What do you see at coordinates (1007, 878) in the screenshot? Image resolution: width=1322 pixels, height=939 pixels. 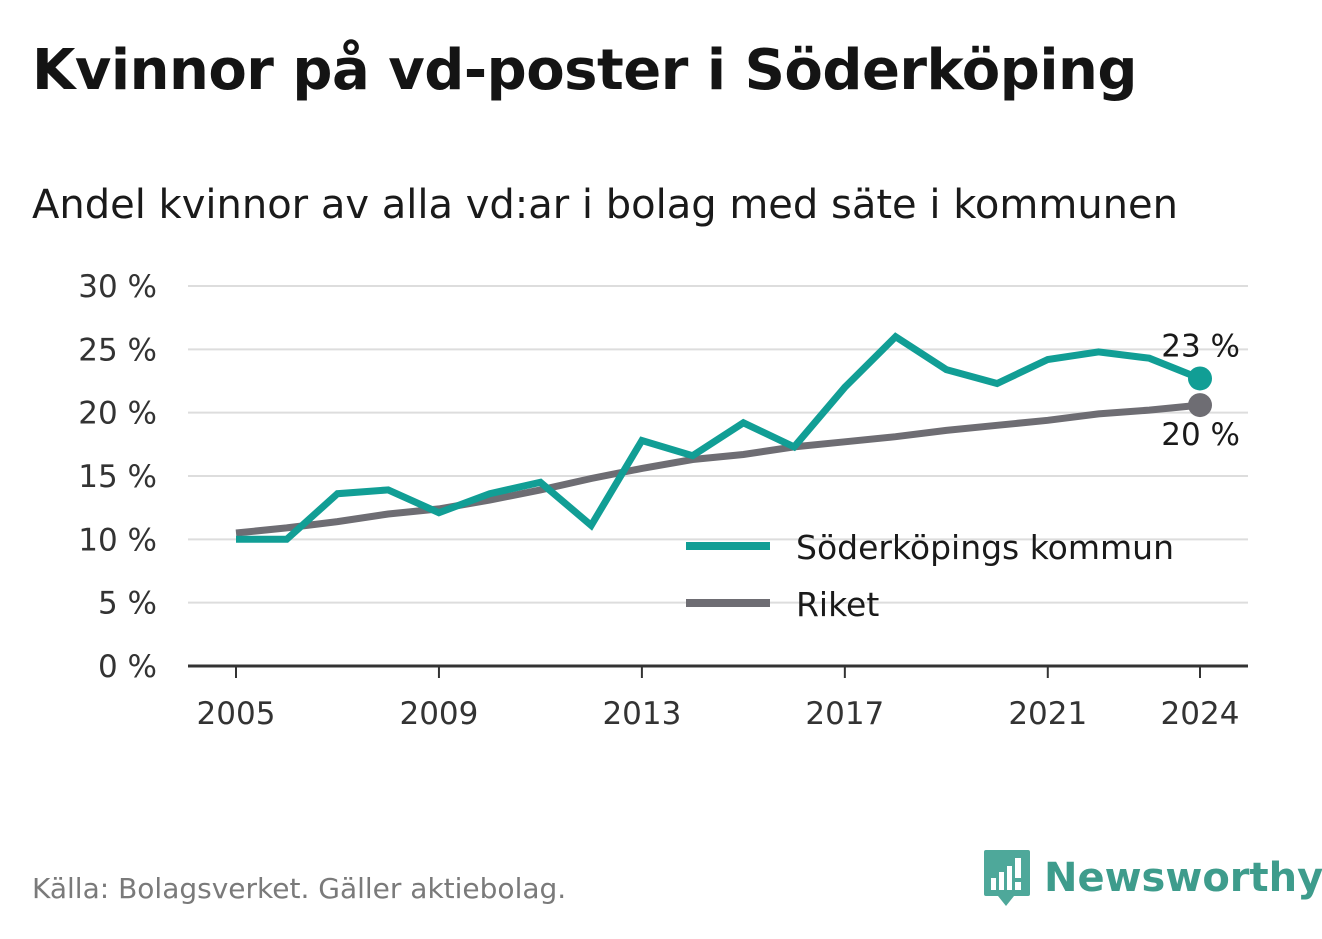 I see `newsworthy-logo-icon` at bounding box center [1007, 878].